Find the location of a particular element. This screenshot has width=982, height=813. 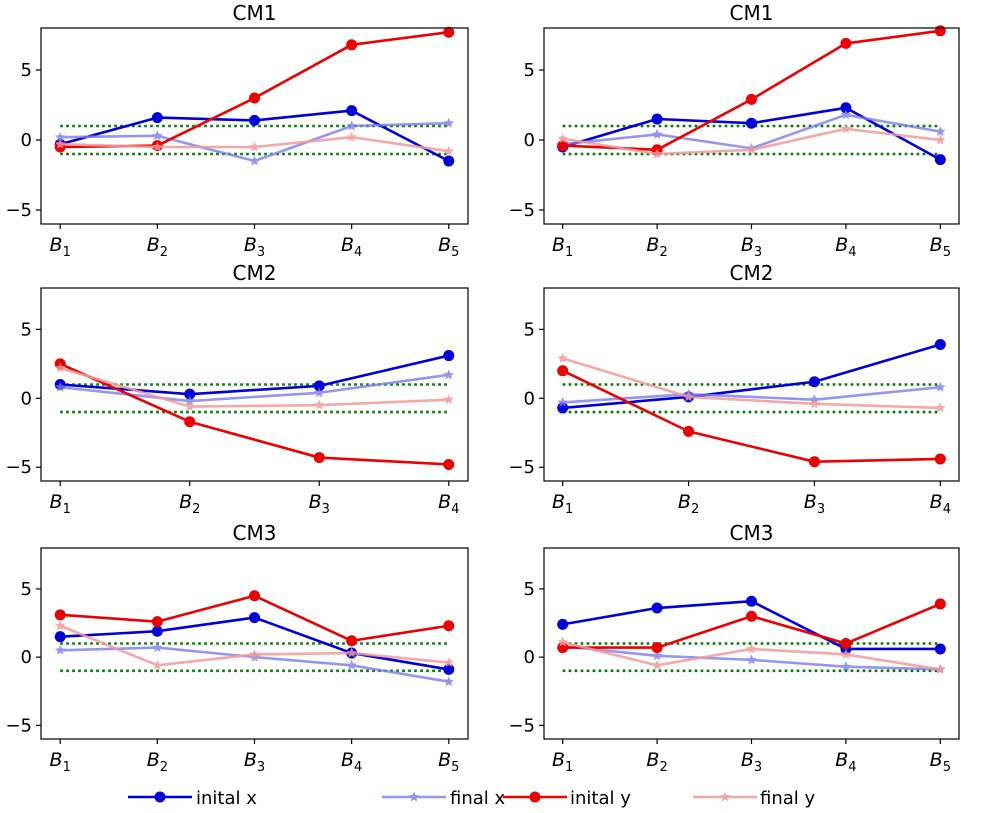

legend-label: final y is located at coordinates (787, 798).